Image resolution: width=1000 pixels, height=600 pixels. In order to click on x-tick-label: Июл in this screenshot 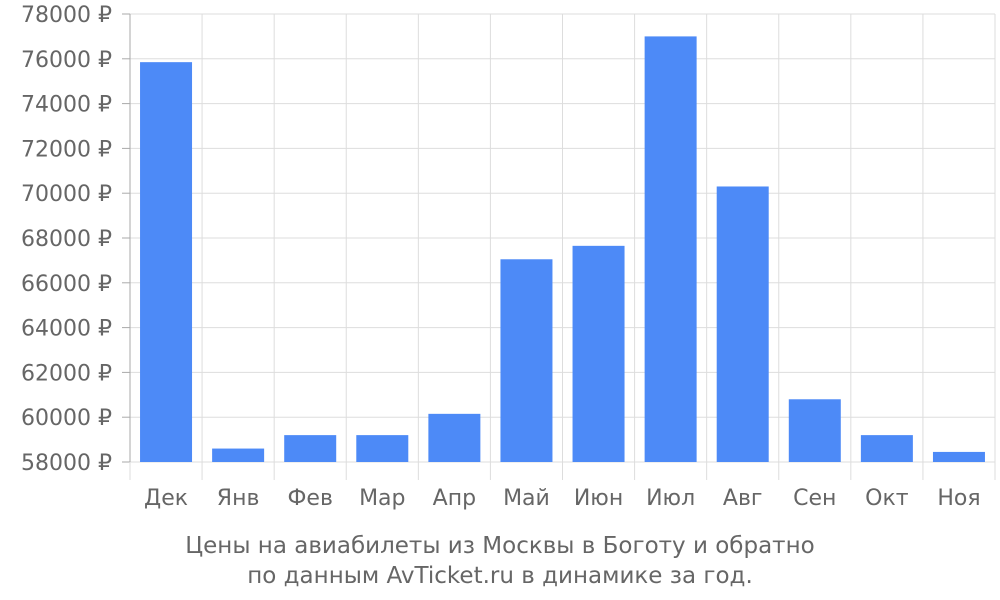, I will do `click(670, 498)`.